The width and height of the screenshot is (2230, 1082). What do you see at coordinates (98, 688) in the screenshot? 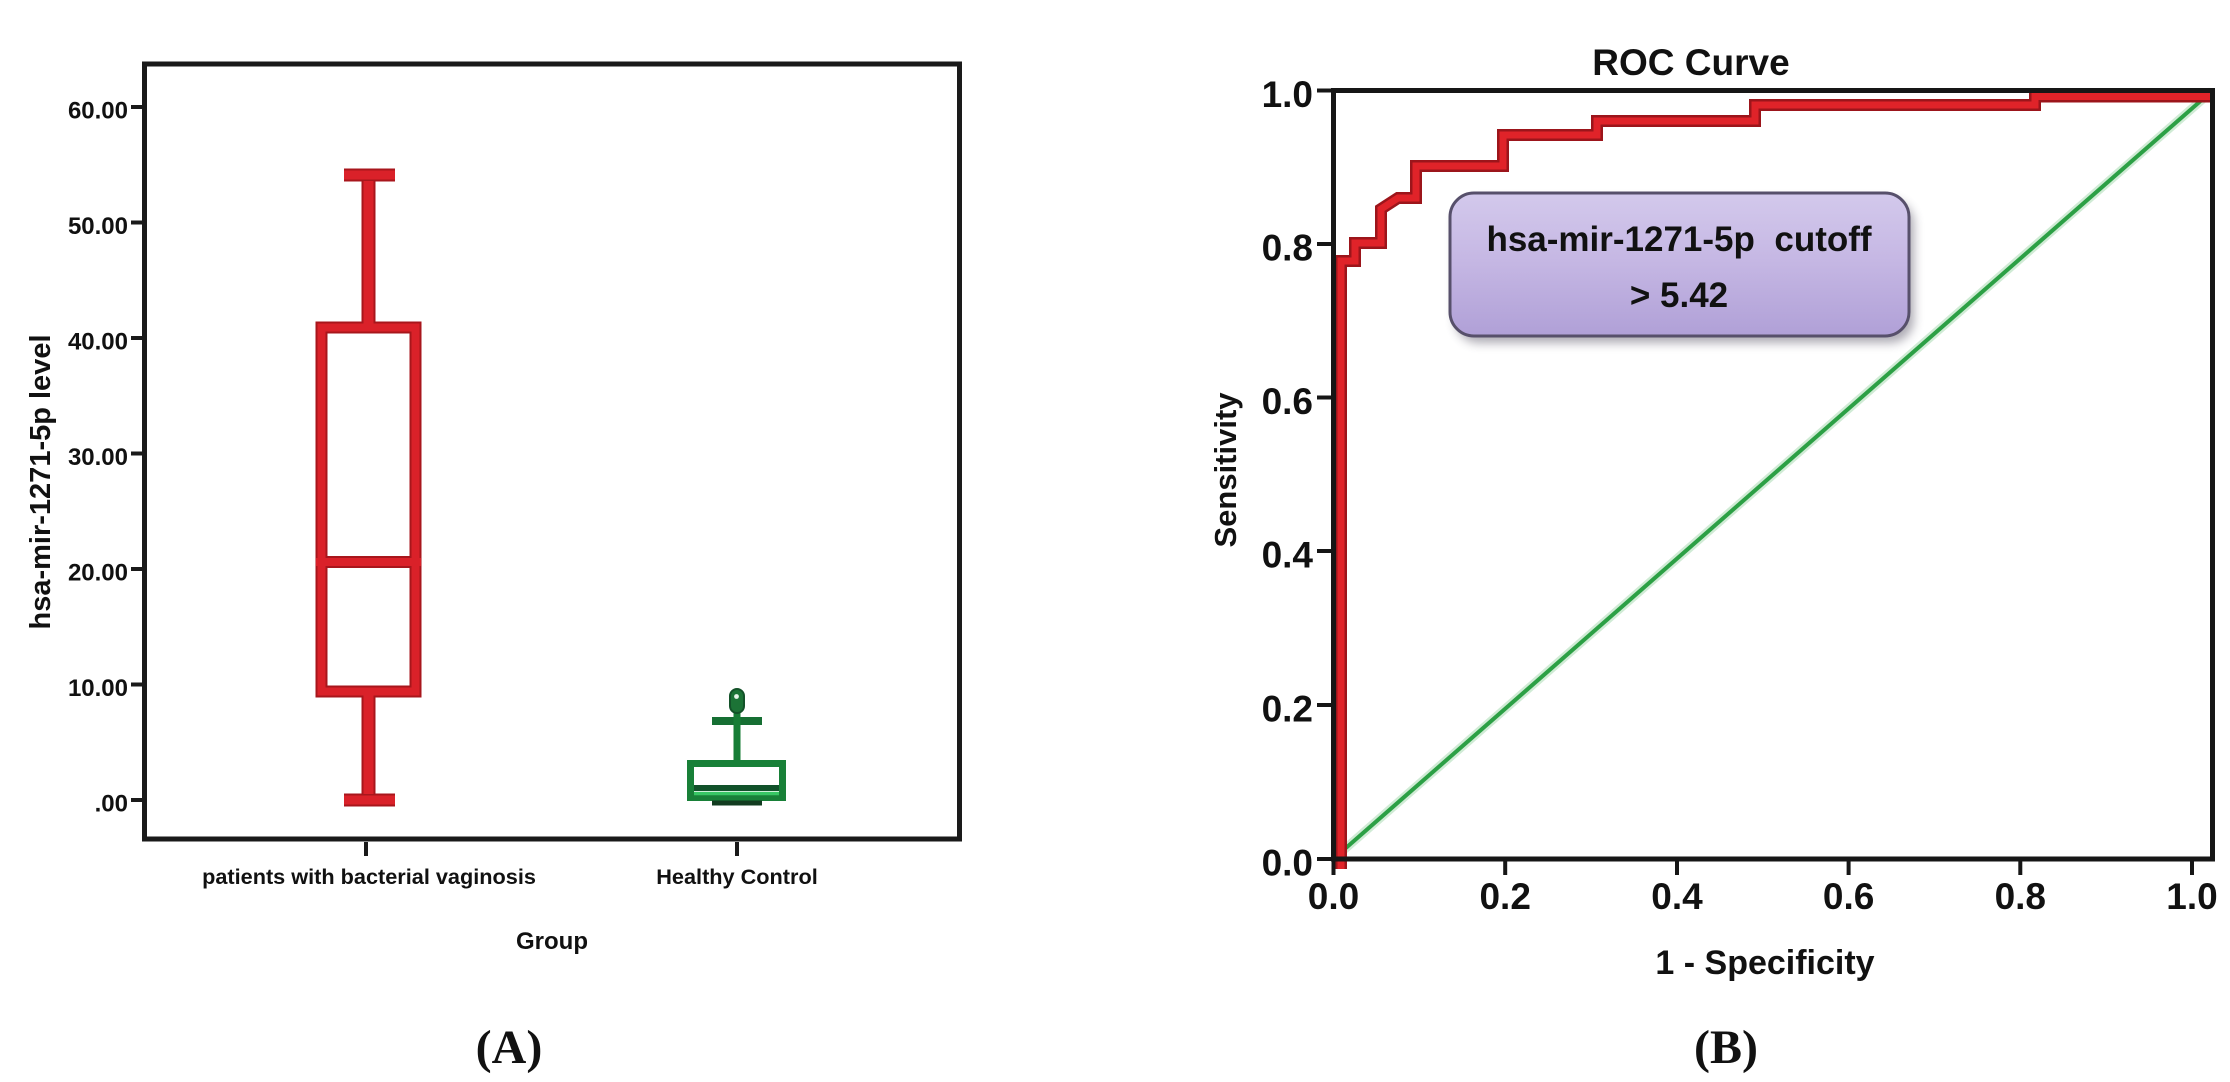
I see `svg-text: 10.00` at bounding box center [98, 688].